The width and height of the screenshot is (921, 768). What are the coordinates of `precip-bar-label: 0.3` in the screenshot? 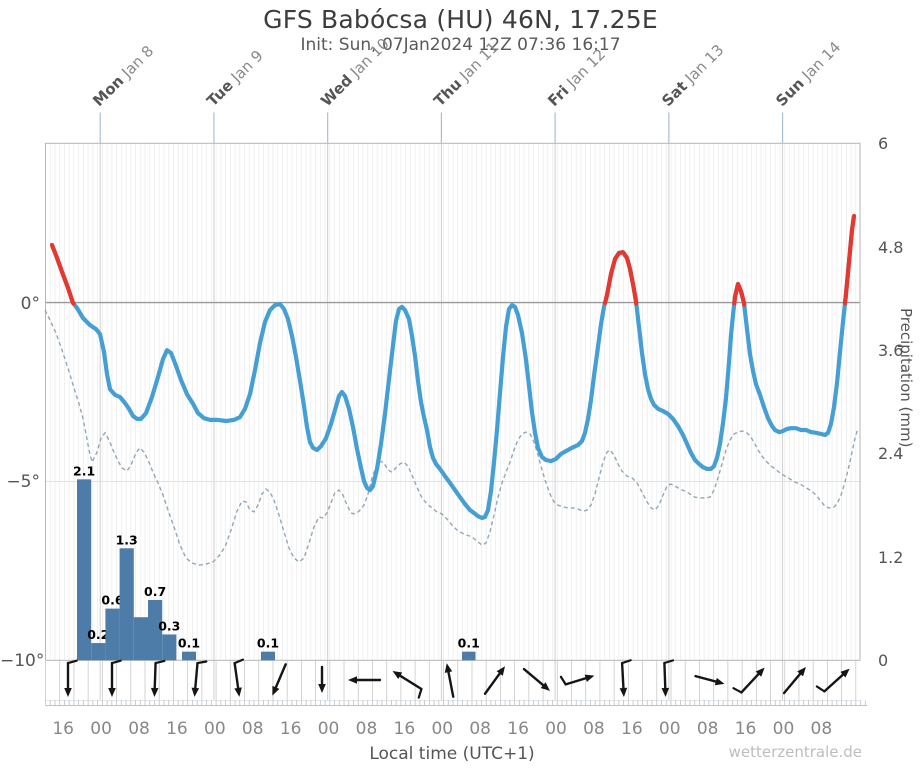 It's located at (169, 625).